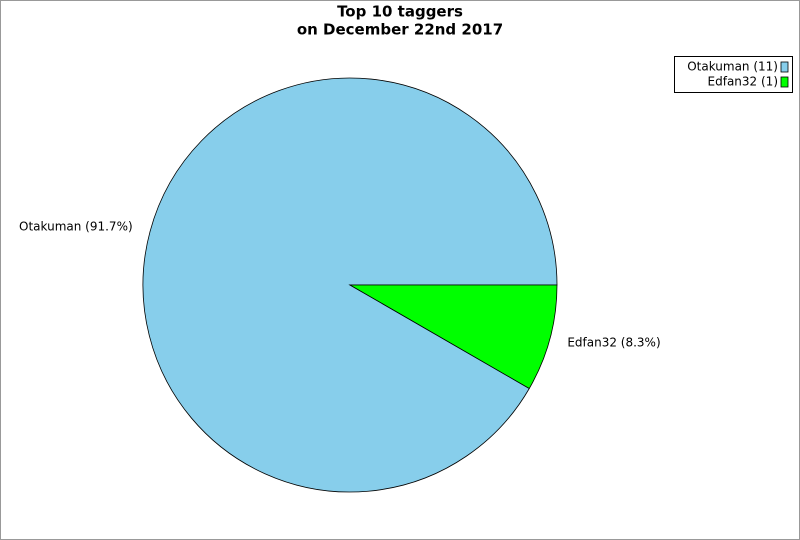 This screenshot has height=540, width=800. I want to click on chart-subtitle: on December 22nd 2017, so click(400, 30).